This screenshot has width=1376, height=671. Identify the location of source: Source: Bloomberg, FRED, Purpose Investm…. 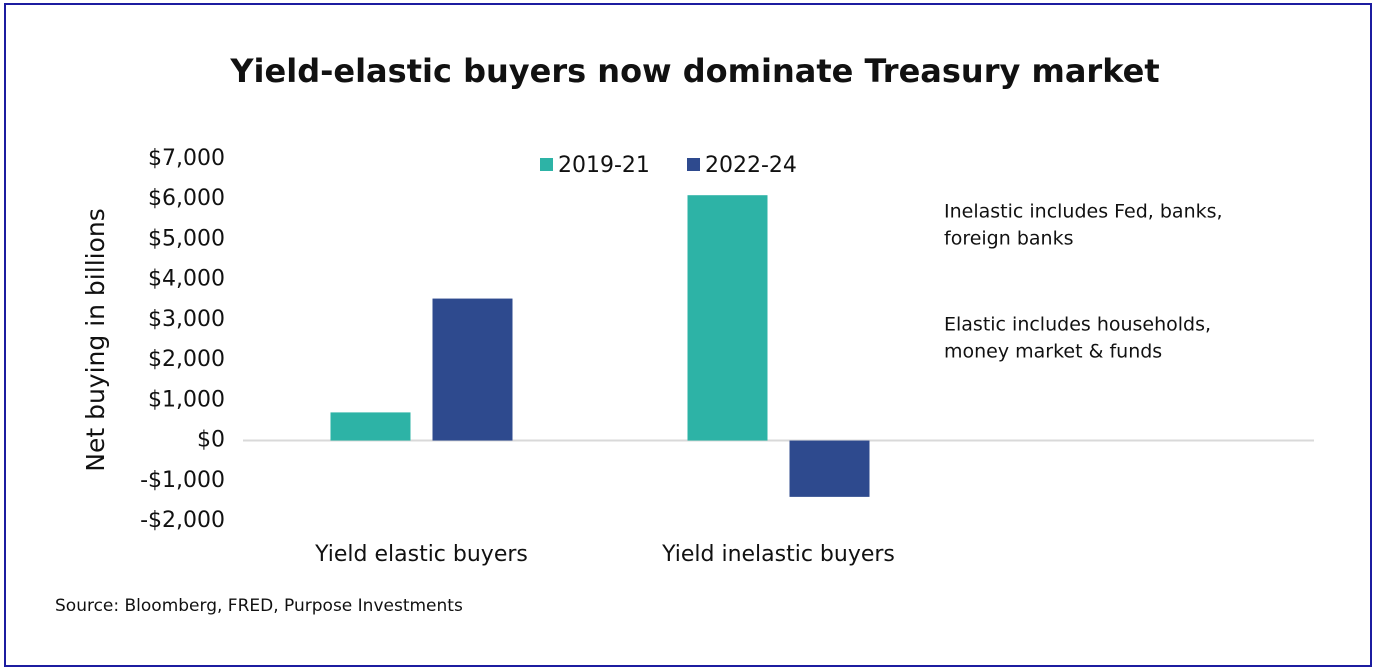
(259, 606).